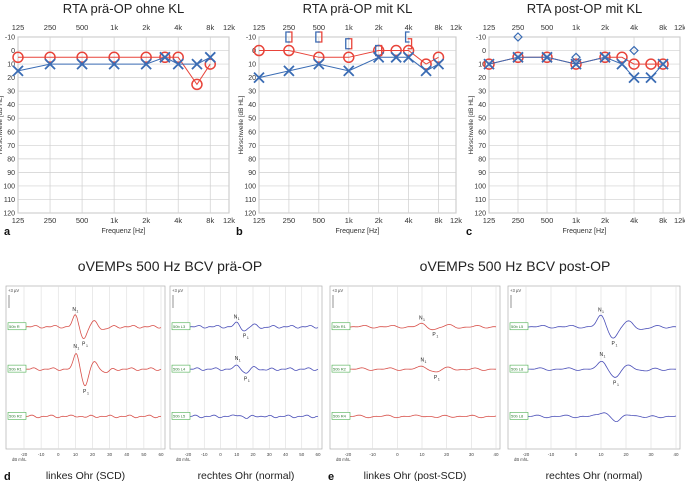  I want to click on vemp-trace-tag: 50b L4, so click(179, 368).